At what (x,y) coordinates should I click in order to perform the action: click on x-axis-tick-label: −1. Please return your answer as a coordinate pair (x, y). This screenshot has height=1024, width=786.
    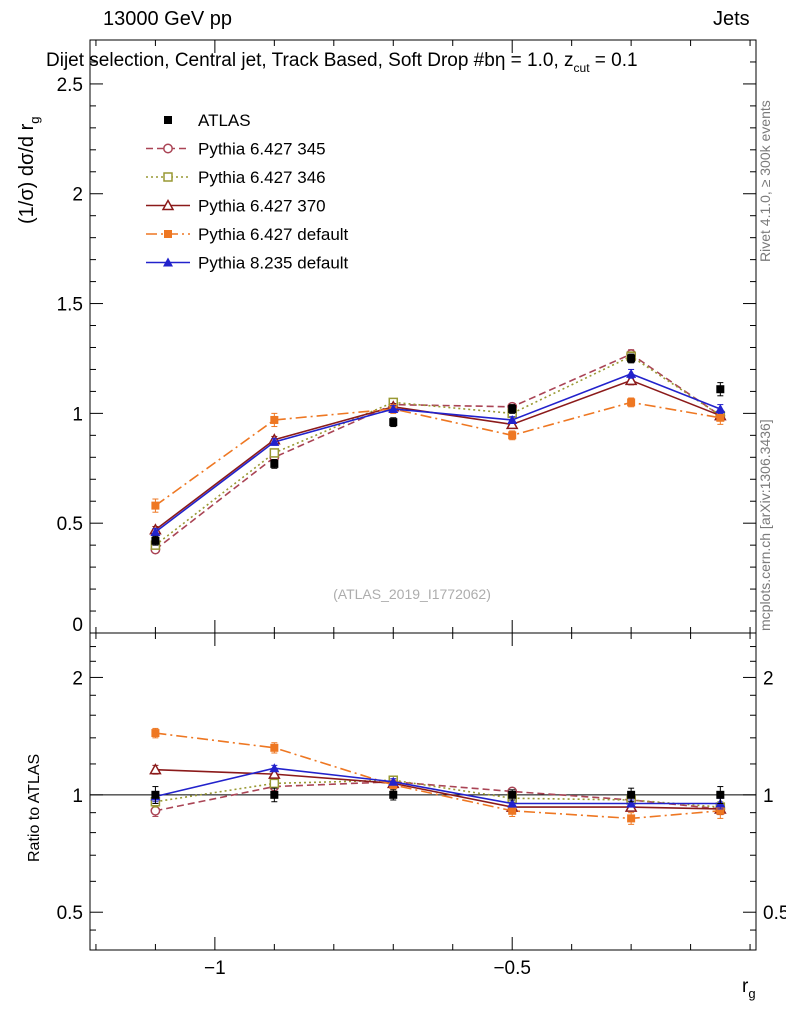
    Looking at the image, I should click on (215, 968).